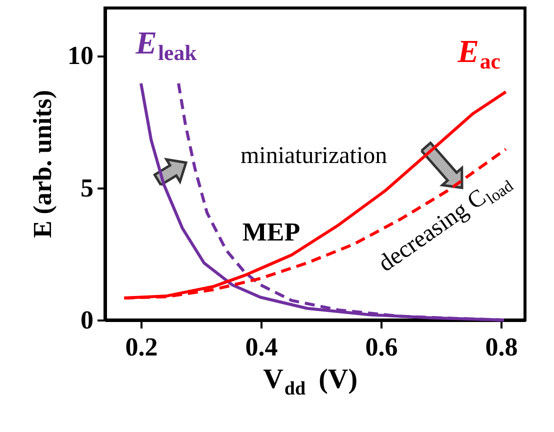 The image size is (554, 432). What do you see at coordinates (381, 347) in the screenshot?
I see `x-tick-label: 0.6` at bounding box center [381, 347].